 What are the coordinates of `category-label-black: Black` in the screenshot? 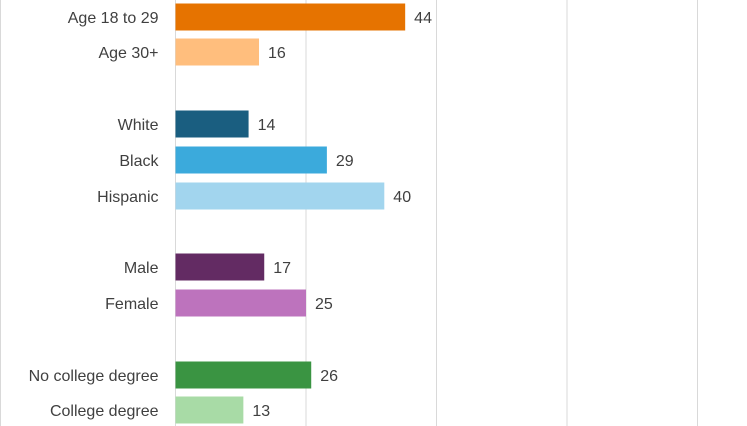 It's located at (139, 161).